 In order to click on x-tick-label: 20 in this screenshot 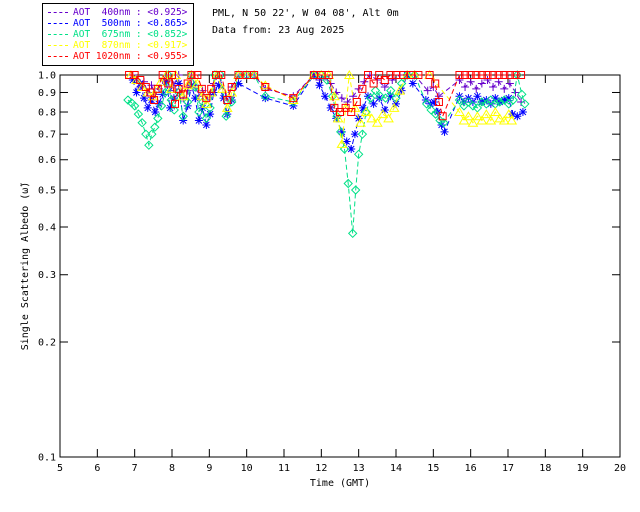, I will do `click(620, 468)`.